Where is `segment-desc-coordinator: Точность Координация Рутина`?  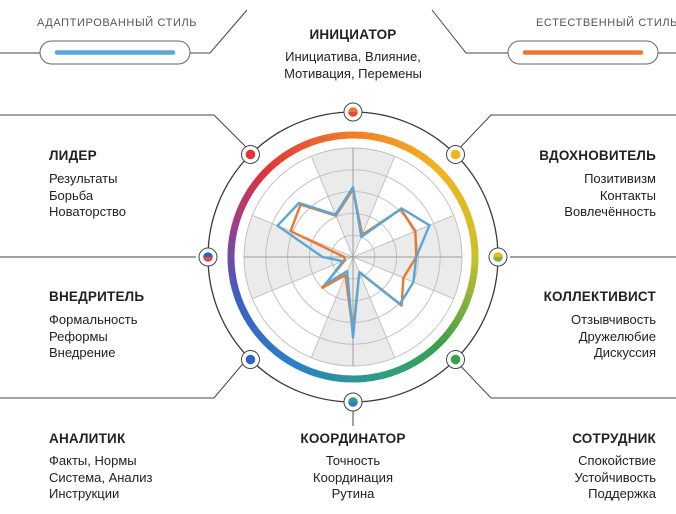 segment-desc-coordinator: Точность Координация Рутина is located at coordinates (353, 477).